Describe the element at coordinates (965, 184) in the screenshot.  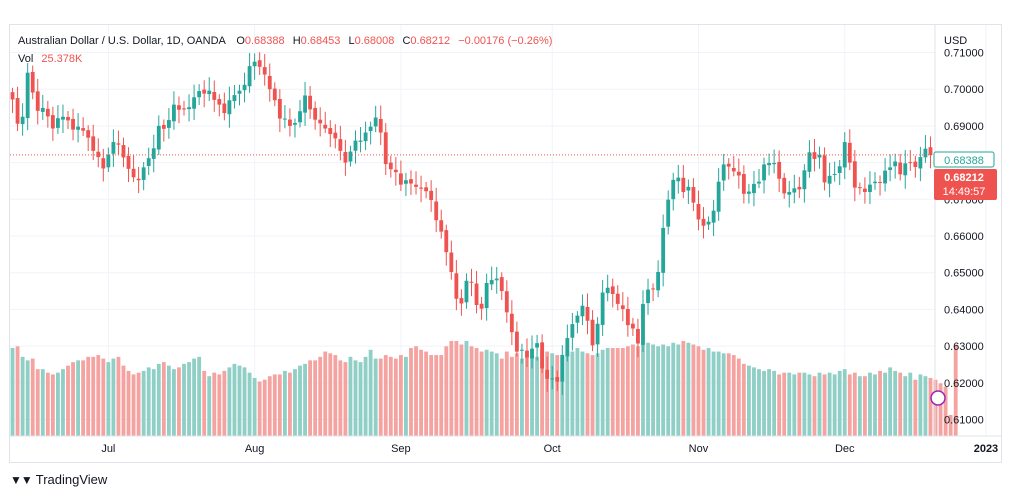
I see `close-price-tag: 0.68212 14:49:57` at that location.